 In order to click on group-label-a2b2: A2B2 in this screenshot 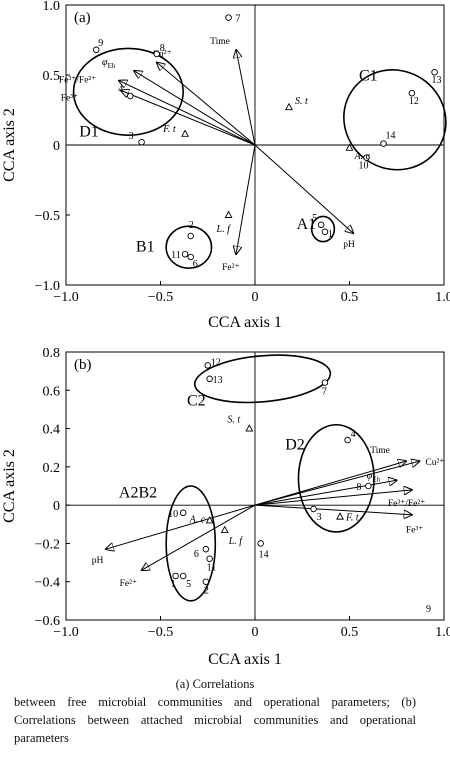, I will do `click(138, 492)`.